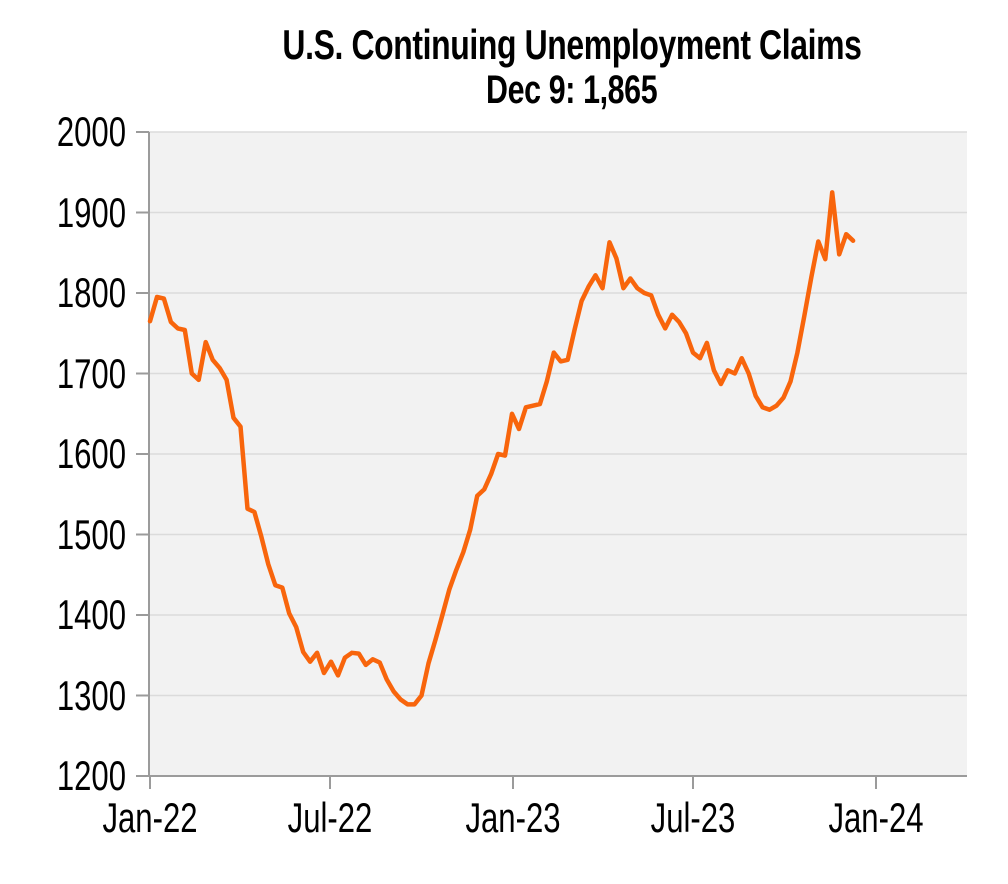 The image size is (1008, 884). What do you see at coordinates (91, 775) in the screenshot?
I see `y-axis-label-1200: 1200` at bounding box center [91, 775].